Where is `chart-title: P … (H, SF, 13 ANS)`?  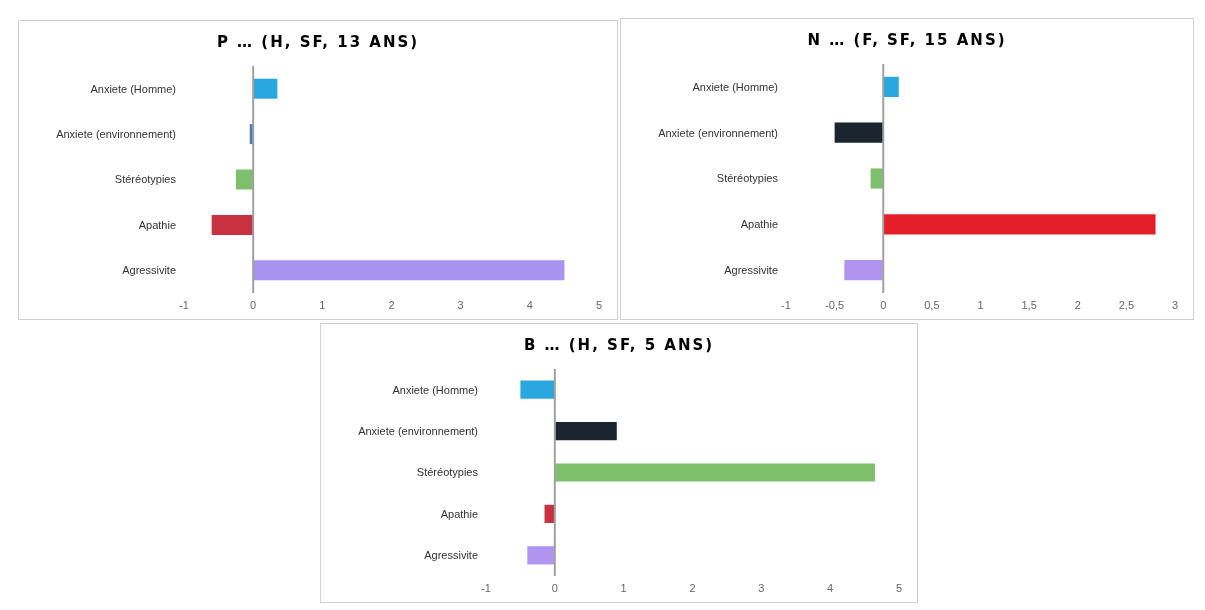 chart-title: P … (H, SF, 13 ANS) is located at coordinates (318, 42).